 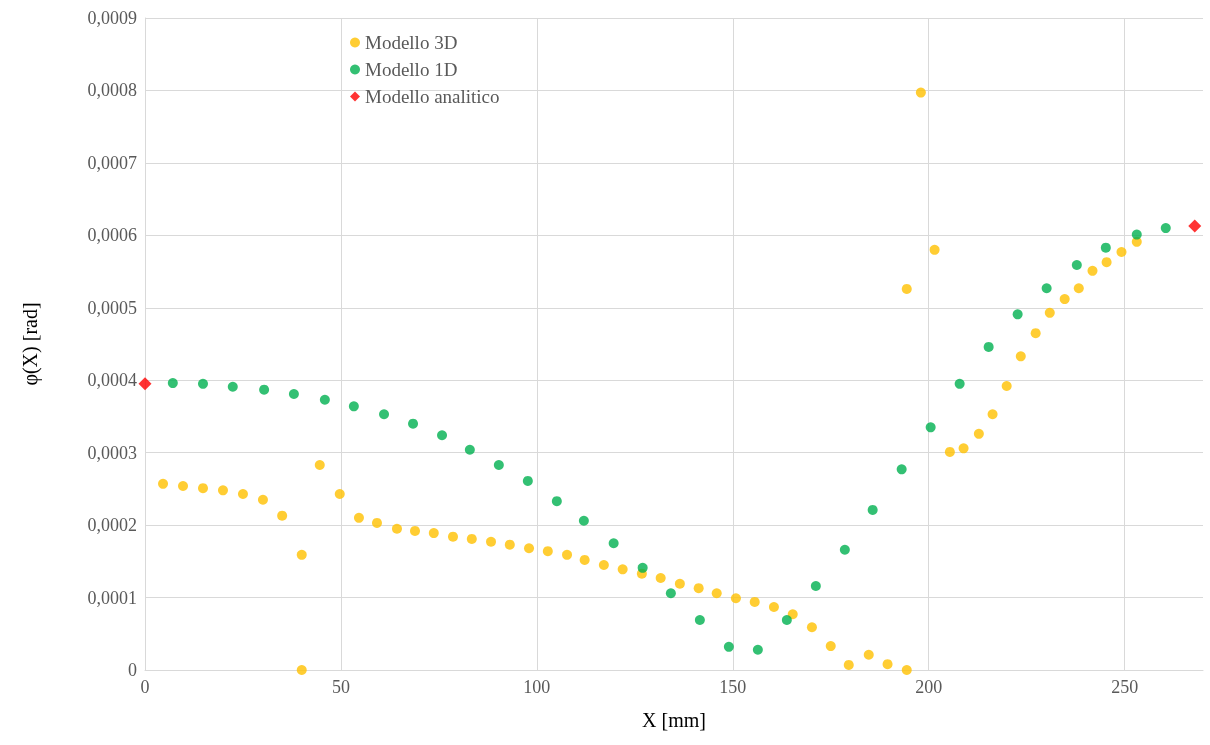 What do you see at coordinates (411, 42) in the screenshot?
I see `legend-label: Modello 3D` at bounding box center [411, 42].